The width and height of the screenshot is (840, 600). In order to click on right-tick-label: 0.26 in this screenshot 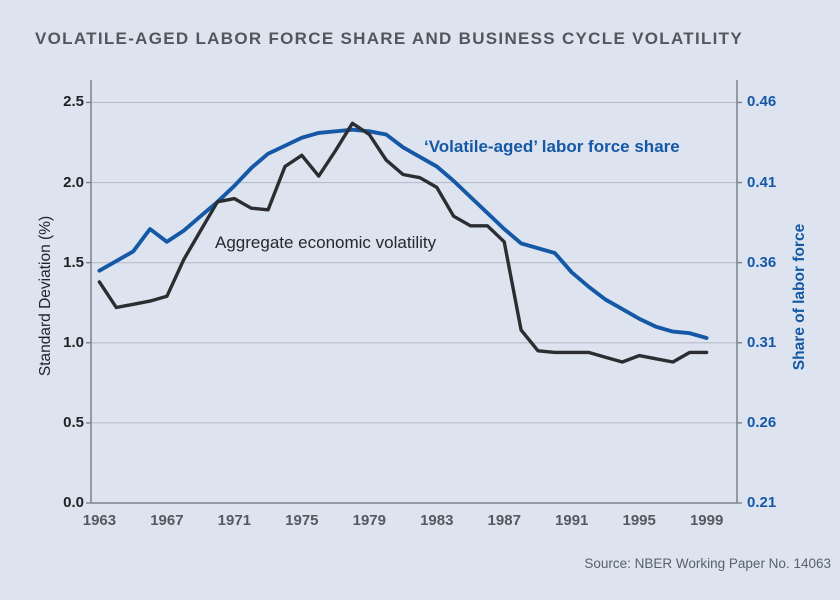, I will do `click(762, 422)`.